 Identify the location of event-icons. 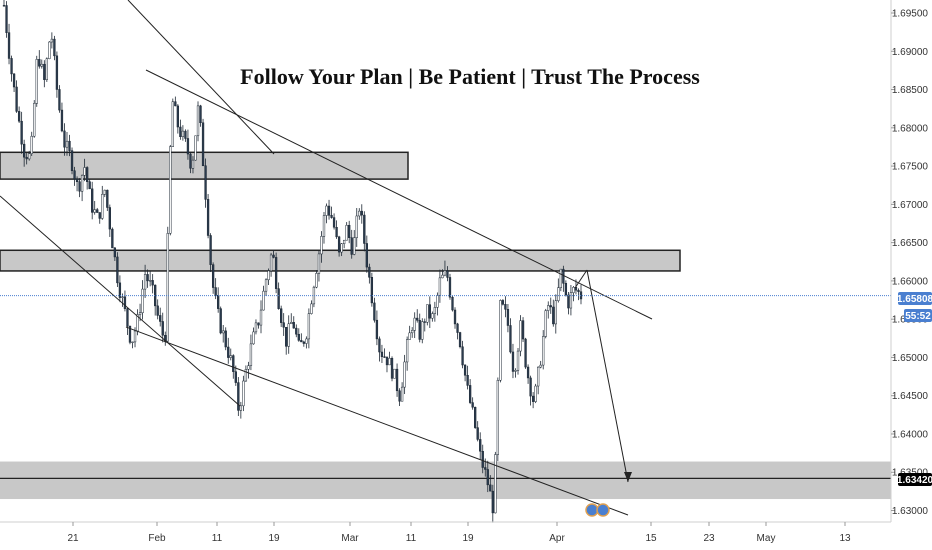
(597, 510).